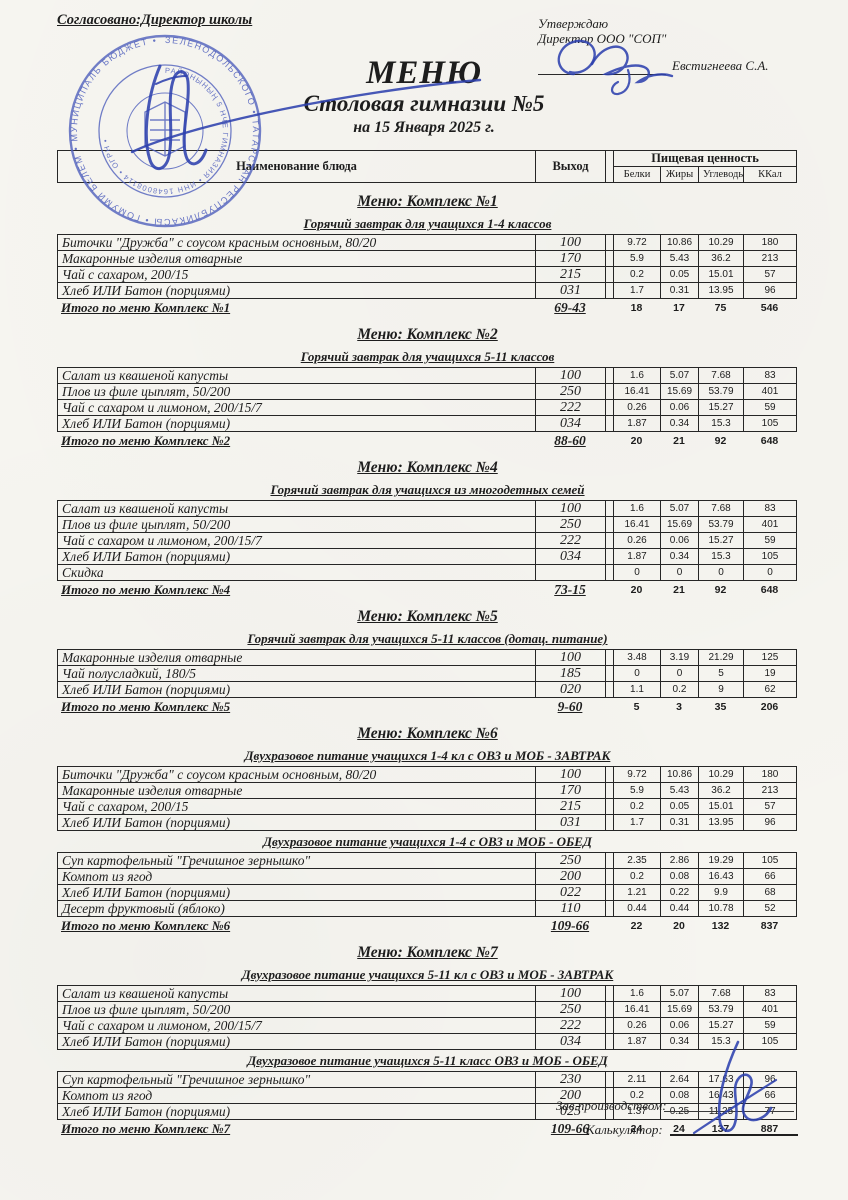 This screenshot has height=1200, width=848. What do you see at coordinates (570, 290) in the screenshot?
I see `dish-output: 031` at bounding box center [570, 290].